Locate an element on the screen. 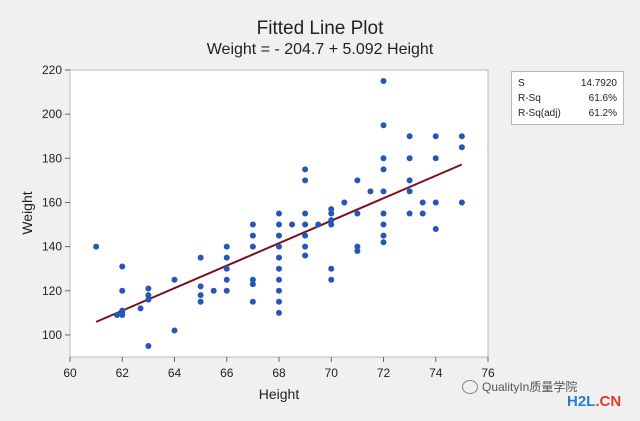 Image resolution: width=640 pixels, height=421 pixels. x-tick-label: 66 is located at coordinates (227, 373).